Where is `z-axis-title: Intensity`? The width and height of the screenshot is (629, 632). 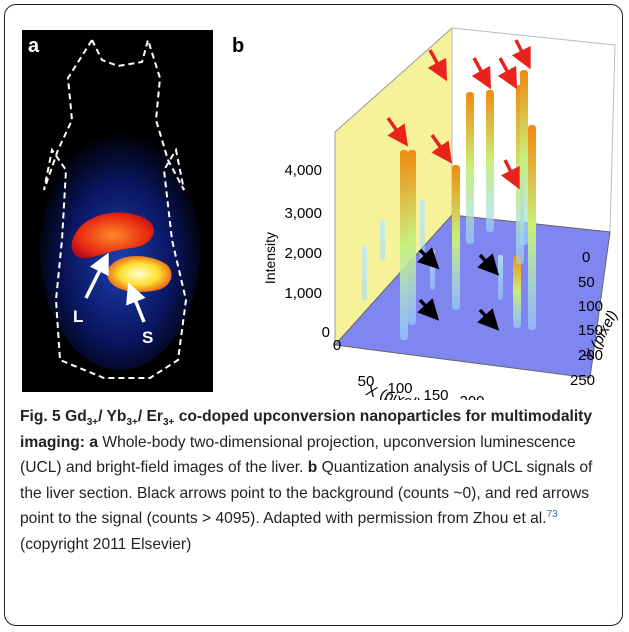 z-axis-title: Intensity is located at coordinates (270, 258).